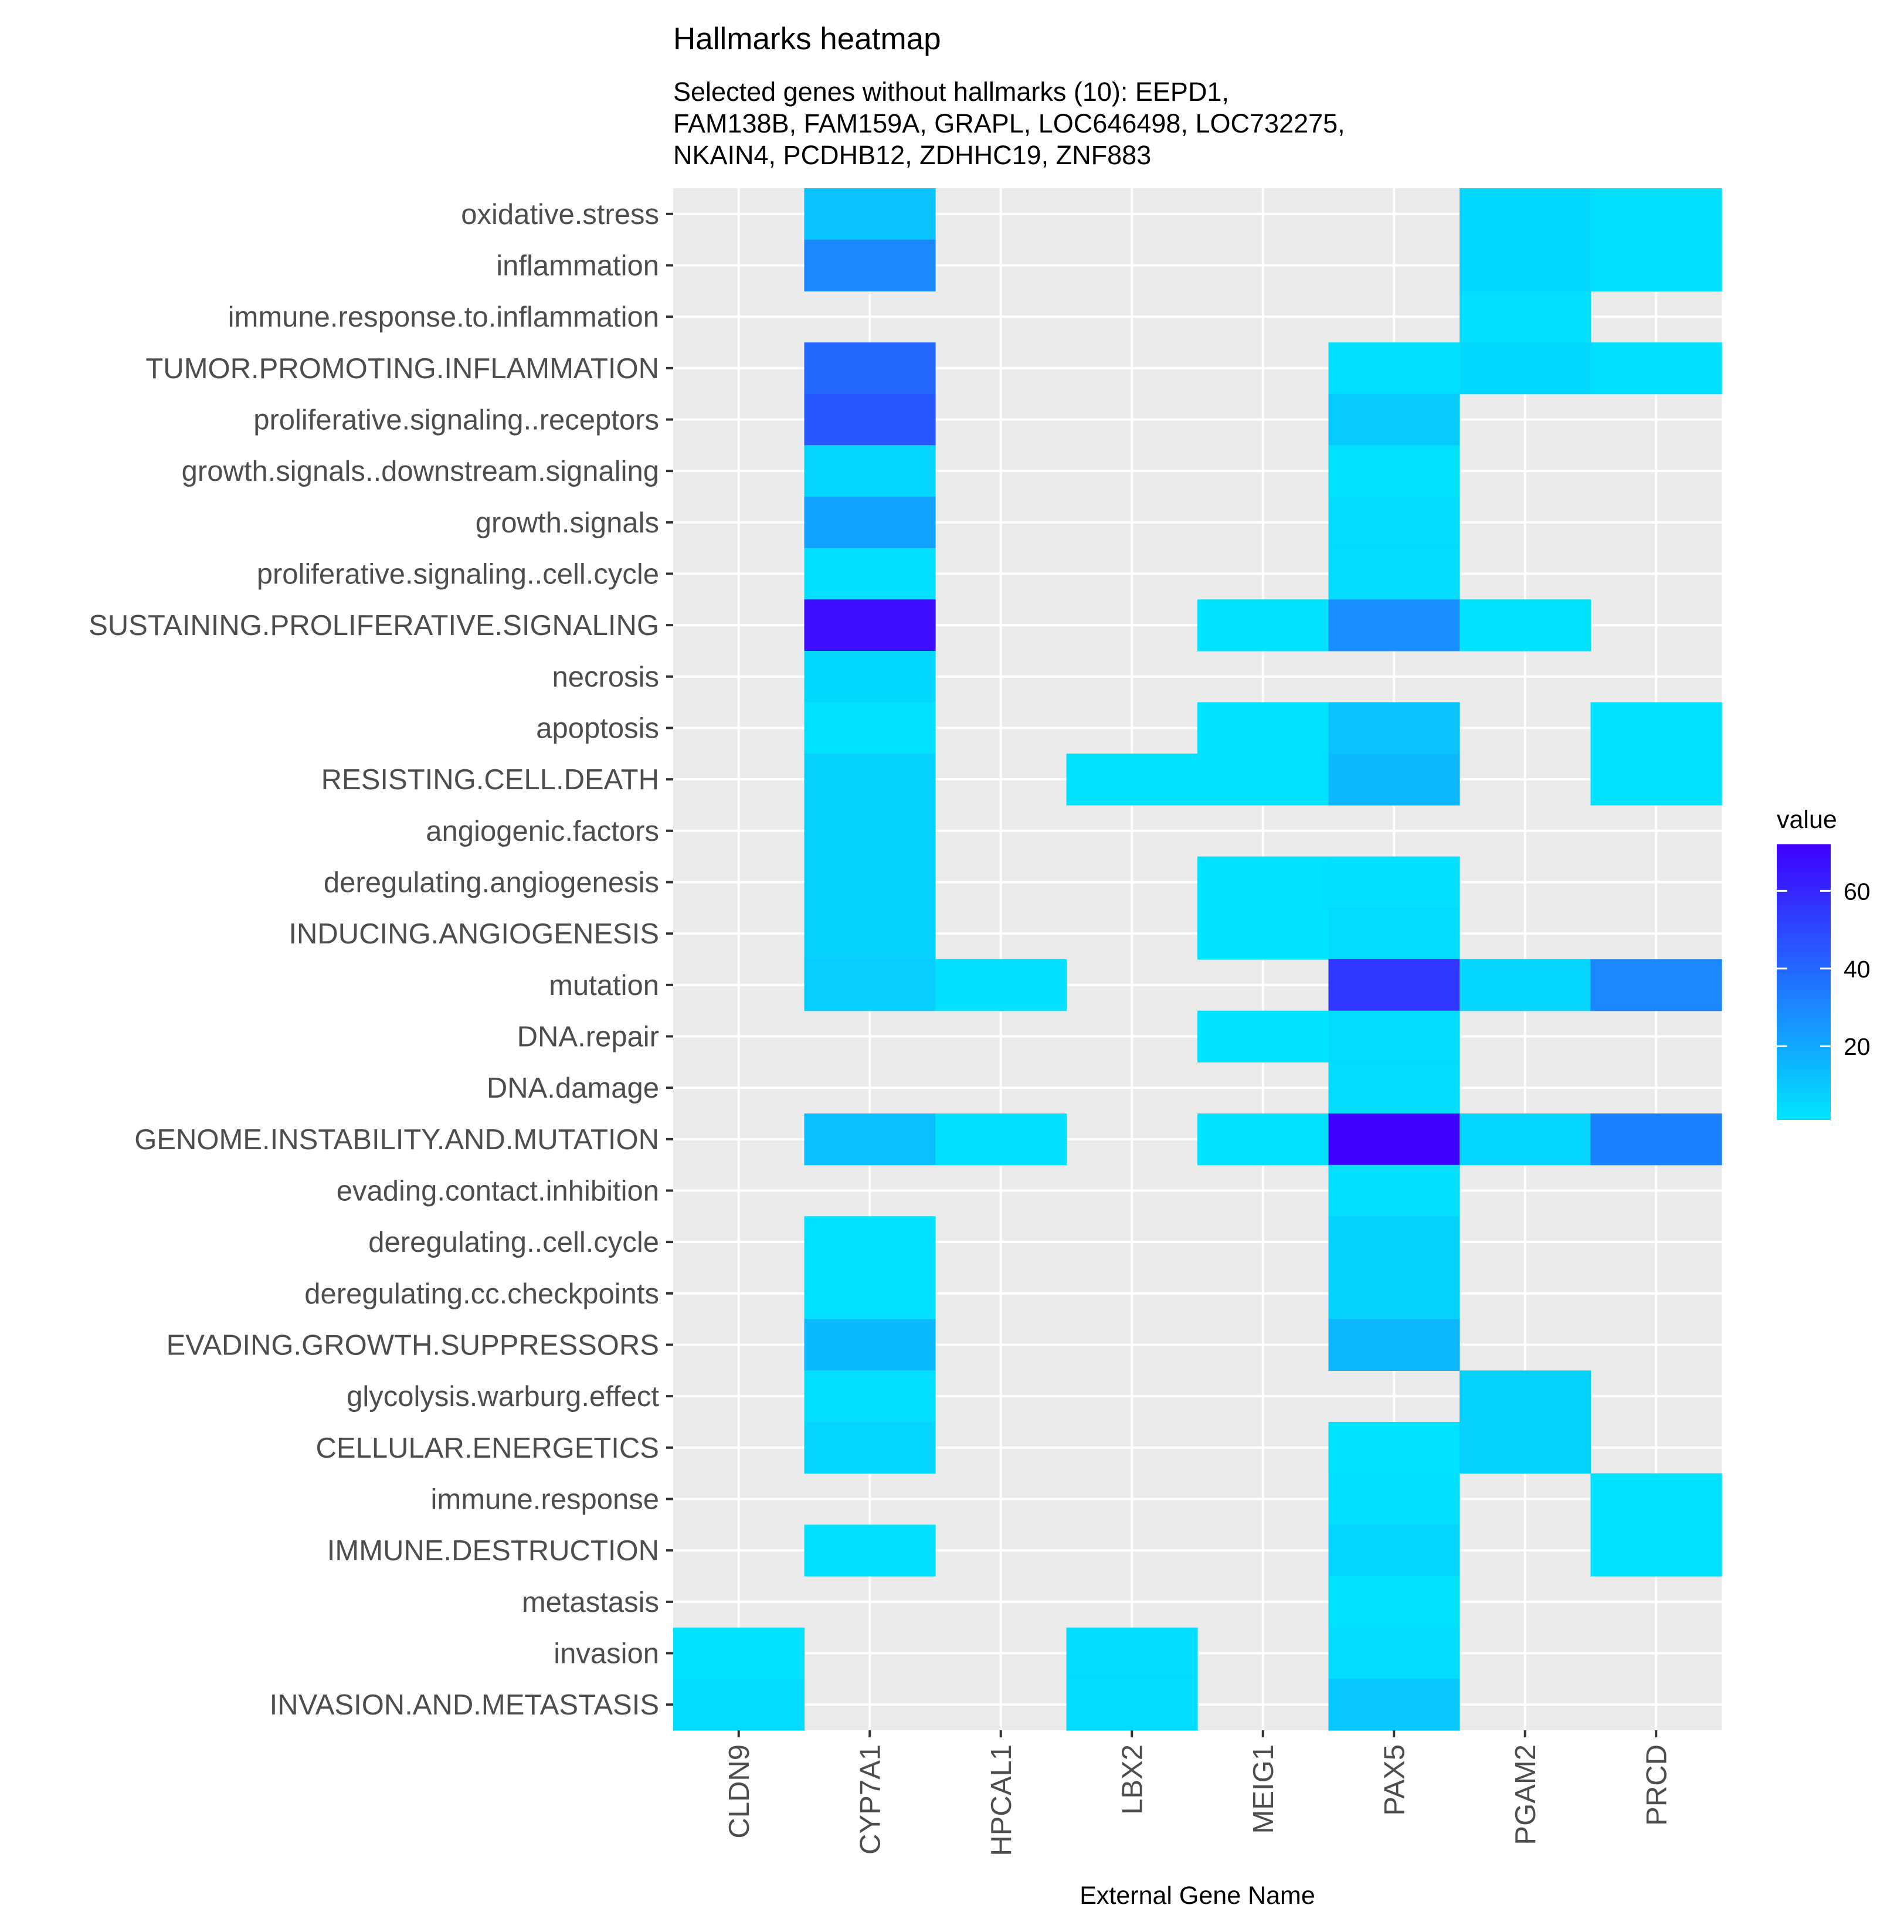 This screenshot has width=1904, height=1932. I want to click on cell-cyp7a1-deregulating-cell-cycle, so click(870, 1242).